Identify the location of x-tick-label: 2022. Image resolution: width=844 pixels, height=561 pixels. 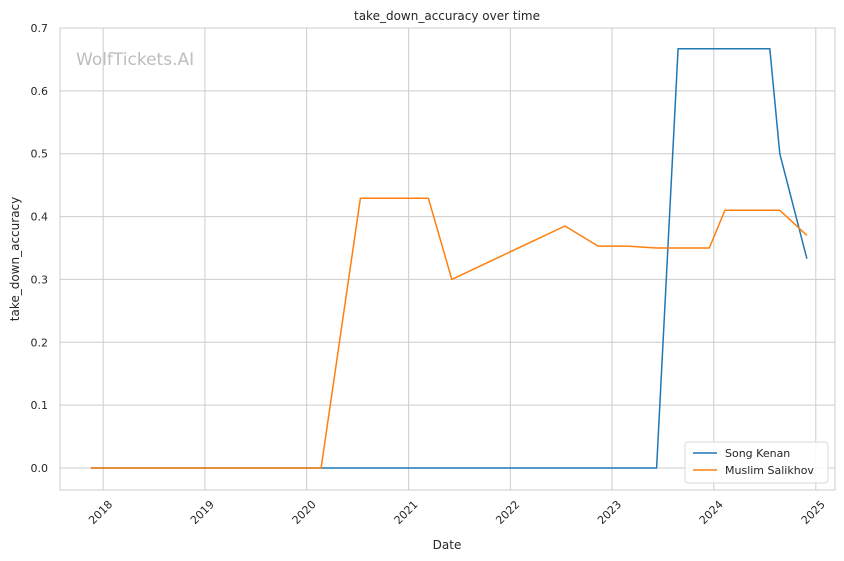
(507, 512).